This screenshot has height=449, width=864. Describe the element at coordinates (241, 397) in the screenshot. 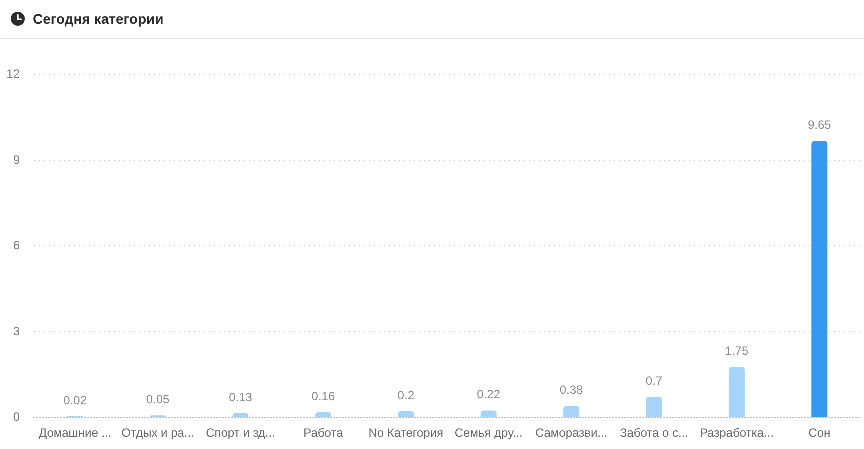

I see `data-label: 0.13` at that location.